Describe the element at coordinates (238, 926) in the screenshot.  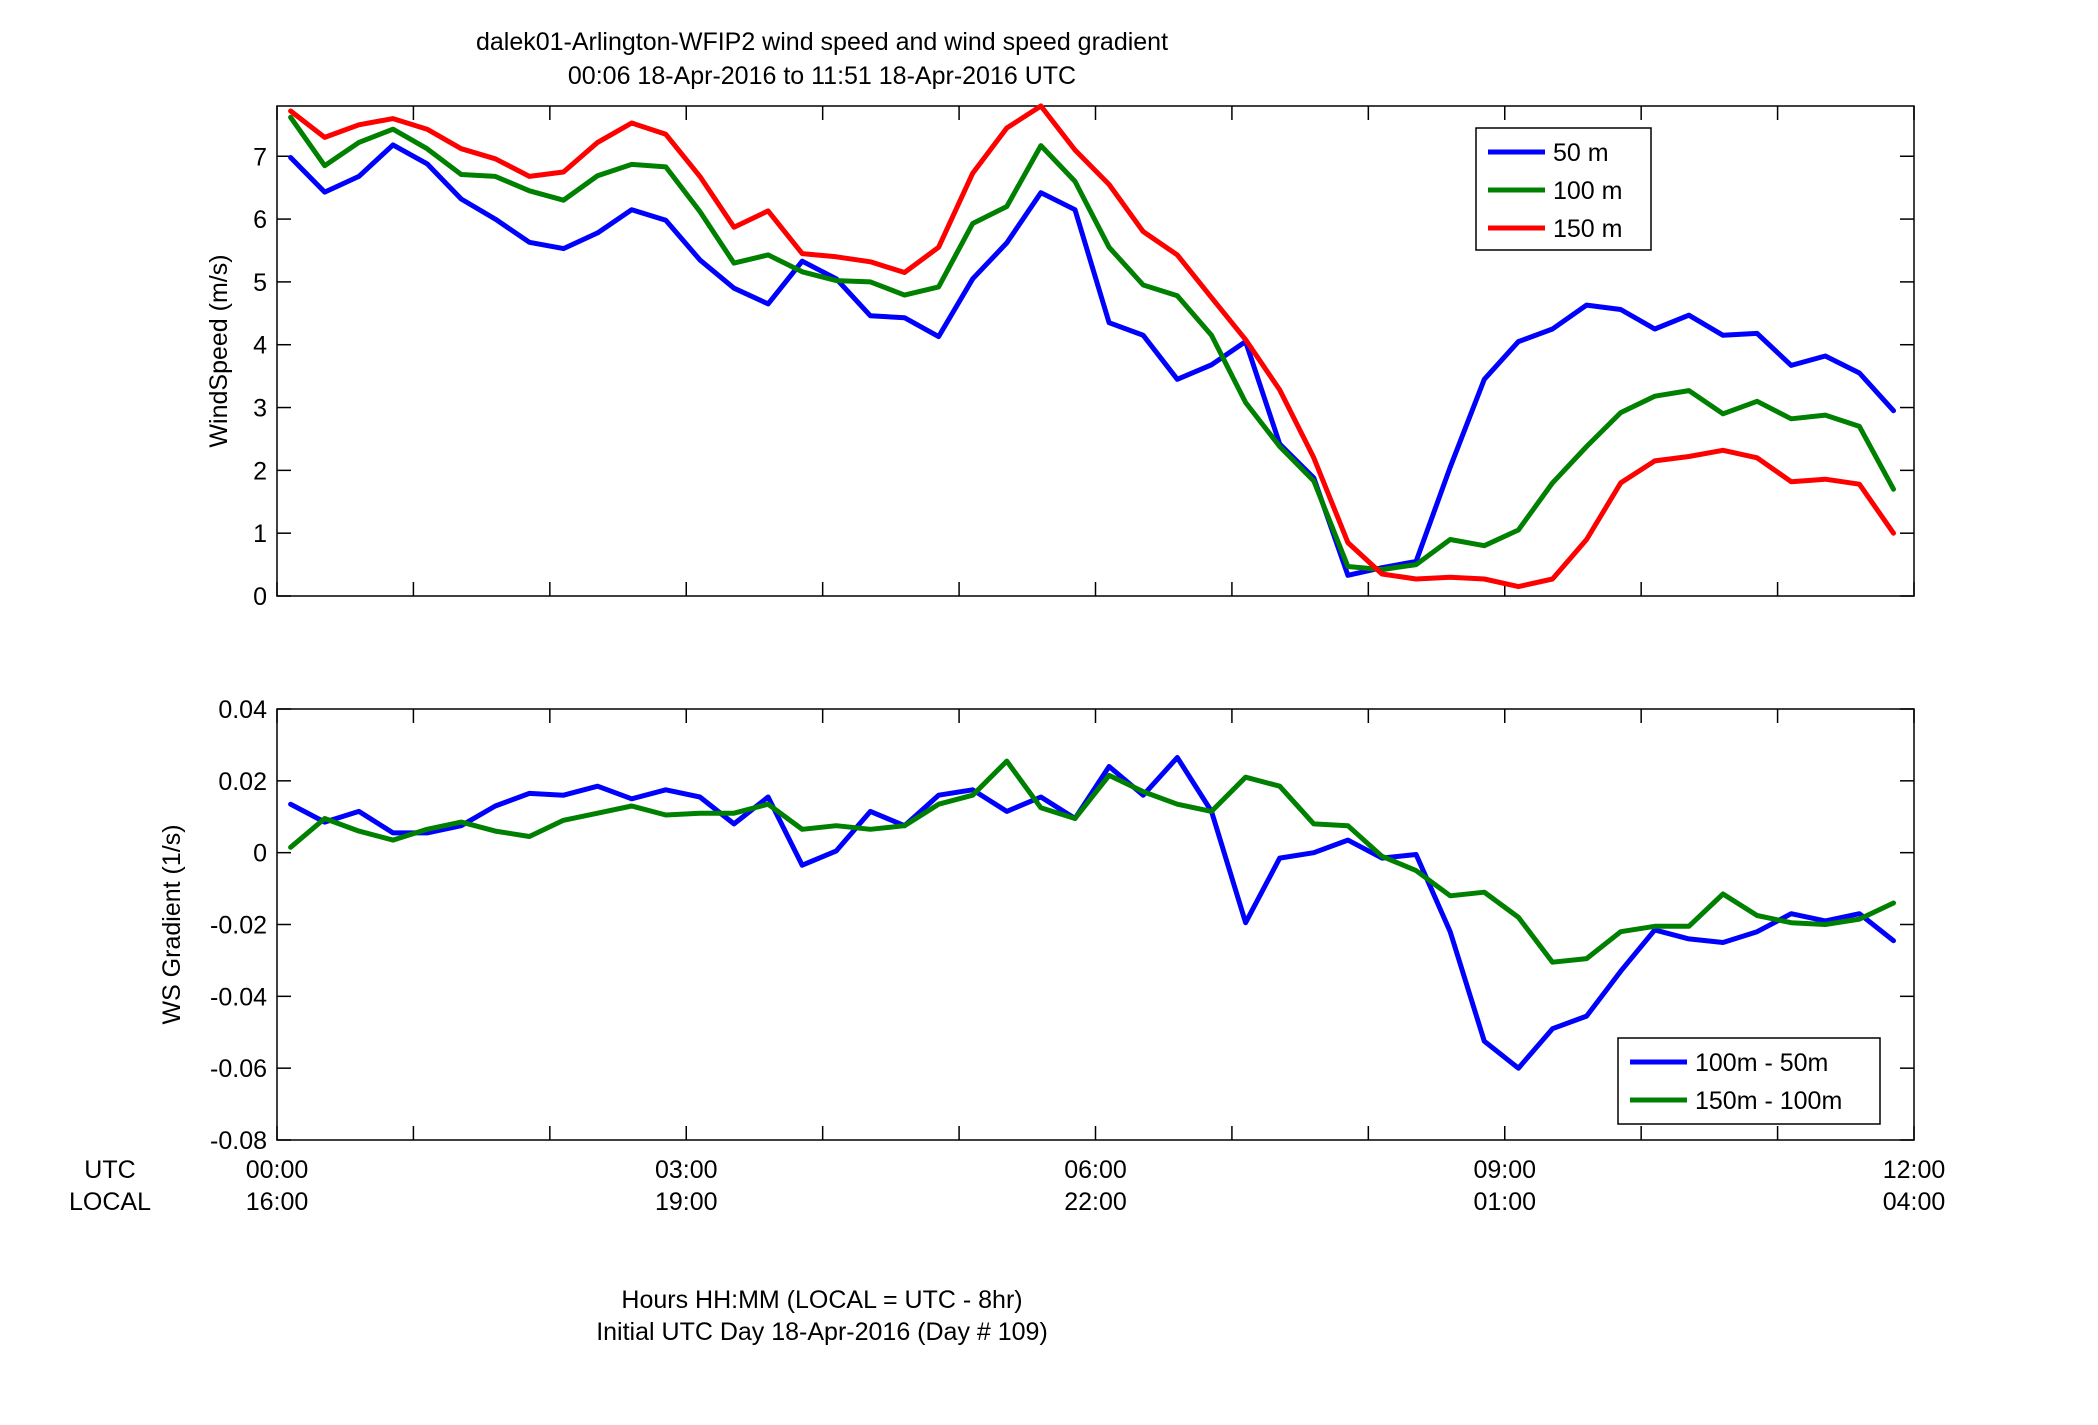
I see `y-tick-label: -0.02` at that location.